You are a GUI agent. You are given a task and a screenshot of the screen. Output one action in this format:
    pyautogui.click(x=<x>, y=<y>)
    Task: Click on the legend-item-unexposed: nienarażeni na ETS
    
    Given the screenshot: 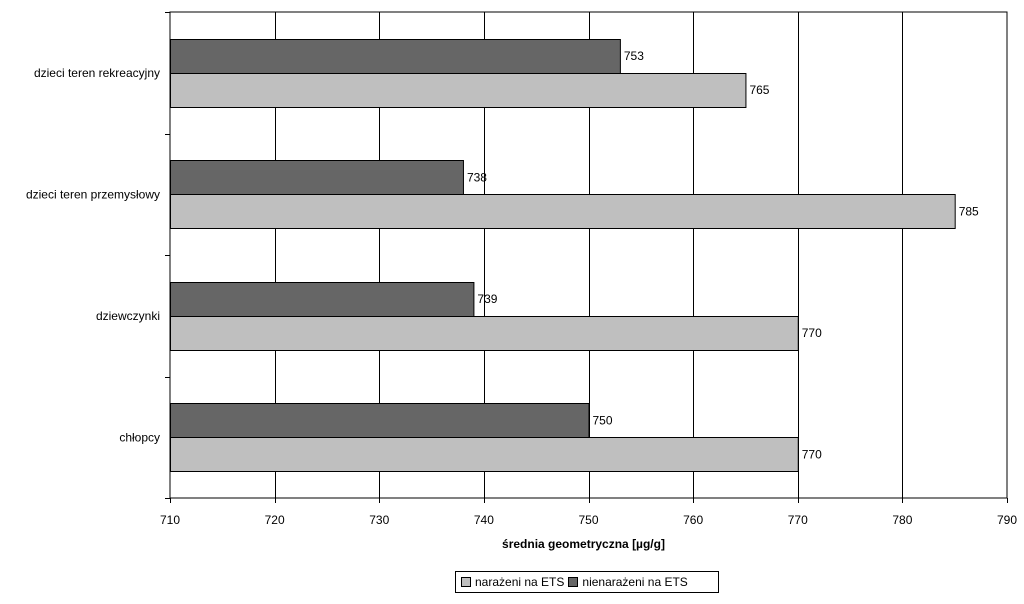 What is the action you would take?
    pyautogui.click(x=628, y=582)
    